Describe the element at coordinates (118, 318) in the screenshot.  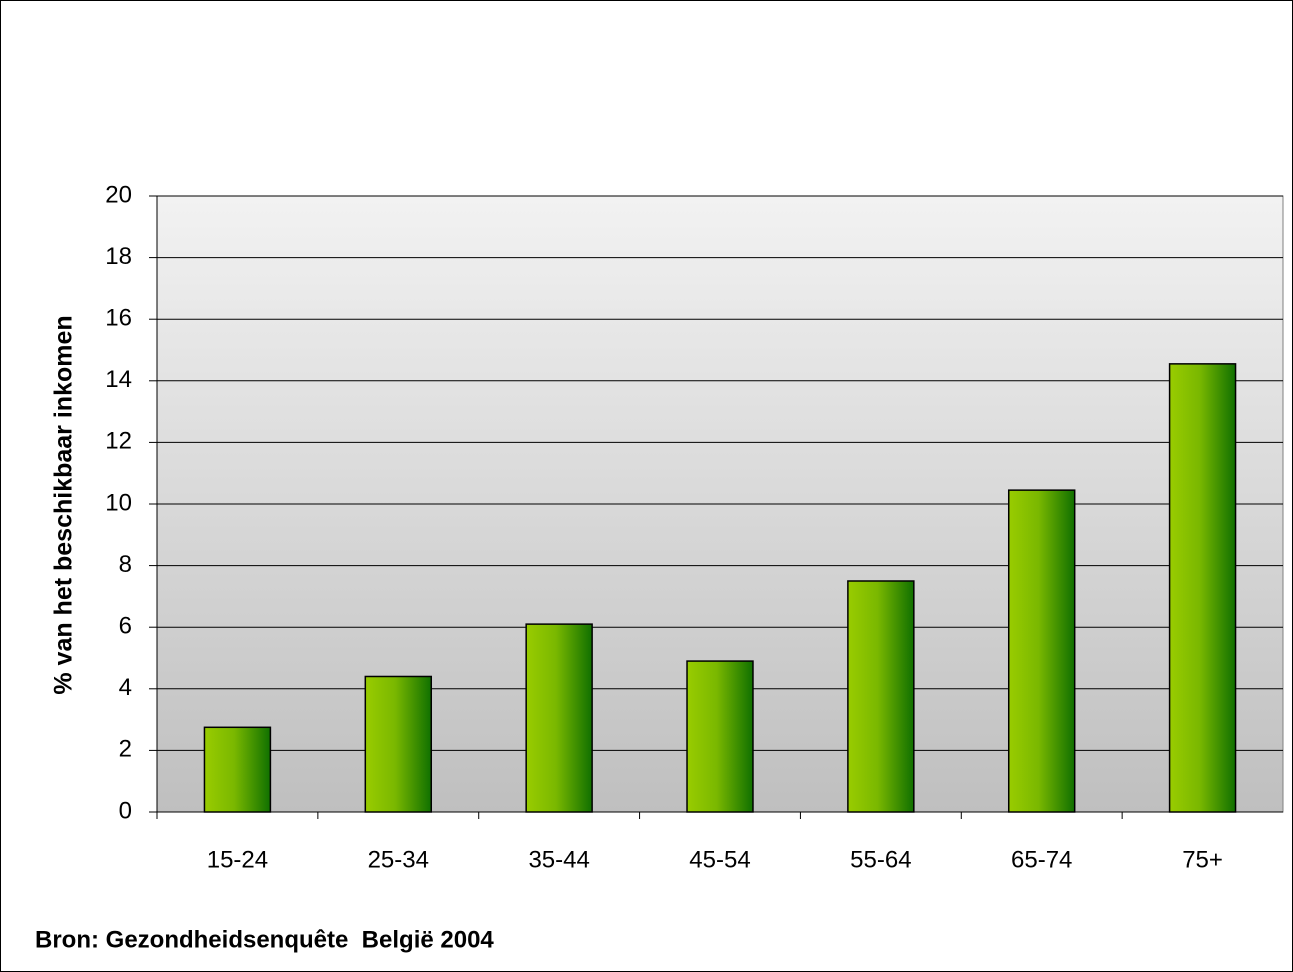
I see `y-tick-label: 16` at that location.